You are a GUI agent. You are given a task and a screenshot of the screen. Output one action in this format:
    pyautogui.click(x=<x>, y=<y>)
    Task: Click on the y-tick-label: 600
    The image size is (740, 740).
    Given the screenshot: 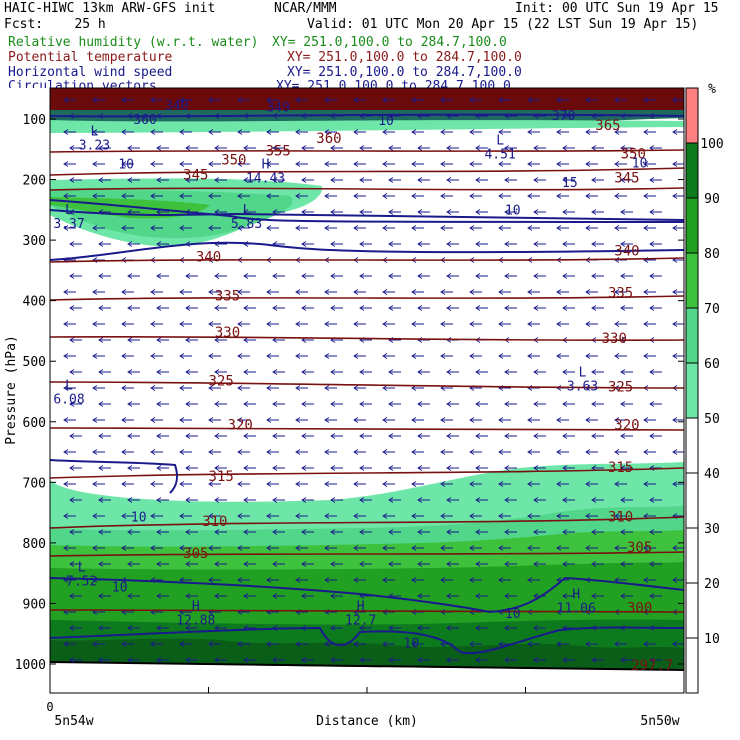 What is the action you would take?
    pyautogui.click(x=34, y=423)
    